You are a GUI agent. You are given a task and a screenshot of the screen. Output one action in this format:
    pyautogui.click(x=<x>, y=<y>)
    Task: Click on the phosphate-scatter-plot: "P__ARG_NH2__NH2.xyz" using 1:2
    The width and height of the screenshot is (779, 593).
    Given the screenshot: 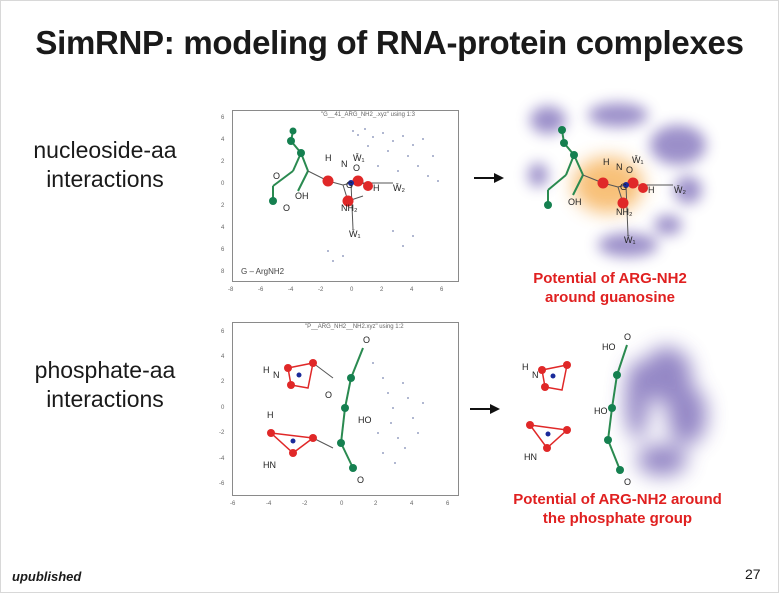 What is the action you would take?
    pyautogui.click(x=339, y=414)
    